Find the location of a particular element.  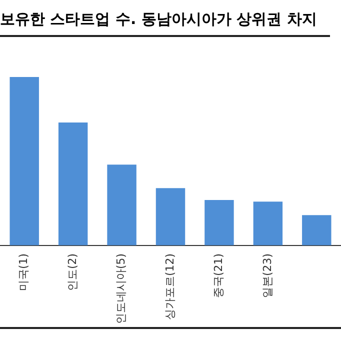

x-tick-label: 미국(1) is located at coordinates (23, 272).